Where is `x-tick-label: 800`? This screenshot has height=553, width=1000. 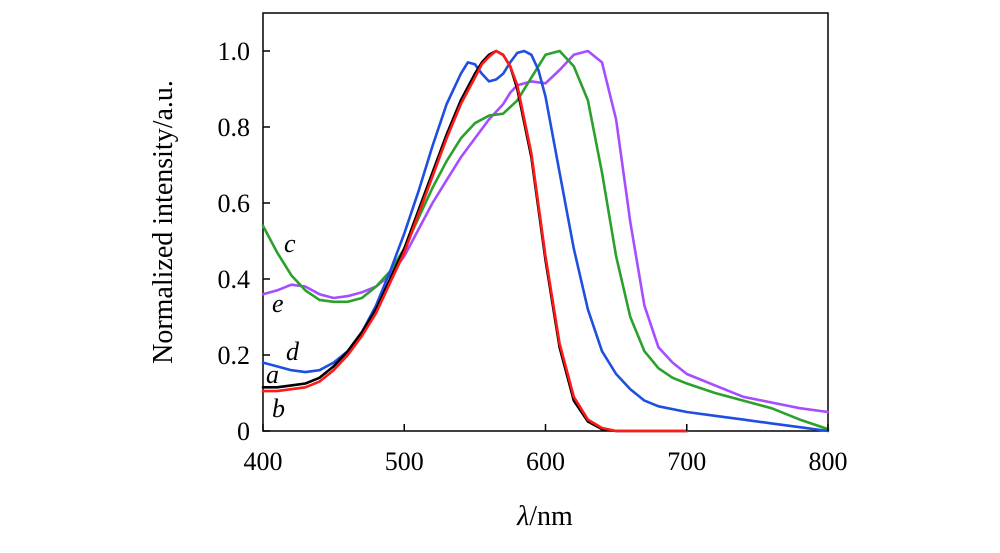 x-tick-label: 800 is located at coordinates (828, 461).